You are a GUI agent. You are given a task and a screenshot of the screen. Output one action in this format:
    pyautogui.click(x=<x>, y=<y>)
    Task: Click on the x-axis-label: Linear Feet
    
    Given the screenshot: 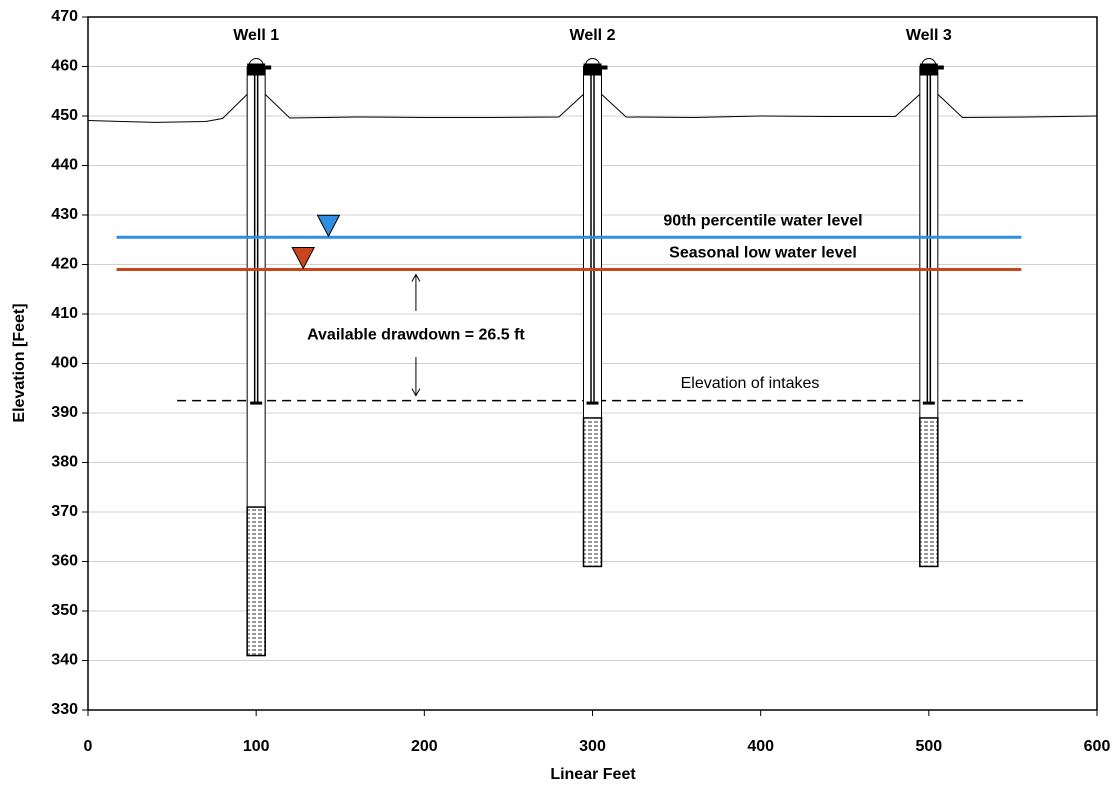 What is the action you would take?
    pyautogui.click(x=593, y=774)
    